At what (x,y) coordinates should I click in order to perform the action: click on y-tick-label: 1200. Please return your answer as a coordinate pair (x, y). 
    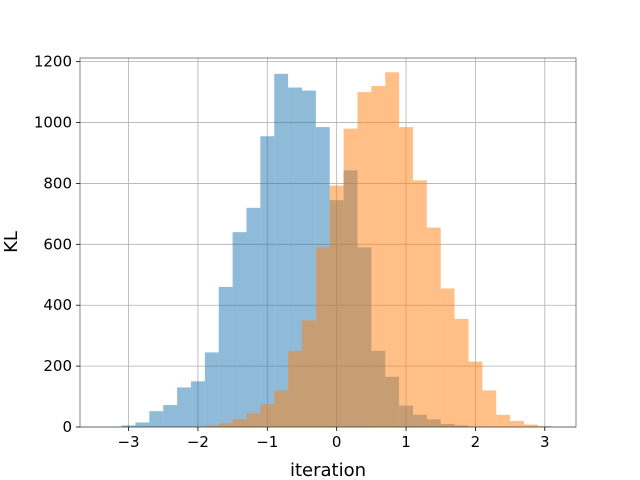
    Looking at the image, I should click on (53, 62).